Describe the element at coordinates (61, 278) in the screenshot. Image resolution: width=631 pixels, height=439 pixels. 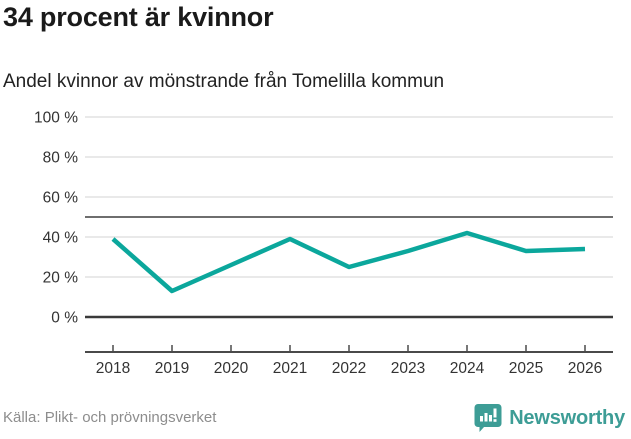
I see `y-axis-tick-label: 20 %` at that location.